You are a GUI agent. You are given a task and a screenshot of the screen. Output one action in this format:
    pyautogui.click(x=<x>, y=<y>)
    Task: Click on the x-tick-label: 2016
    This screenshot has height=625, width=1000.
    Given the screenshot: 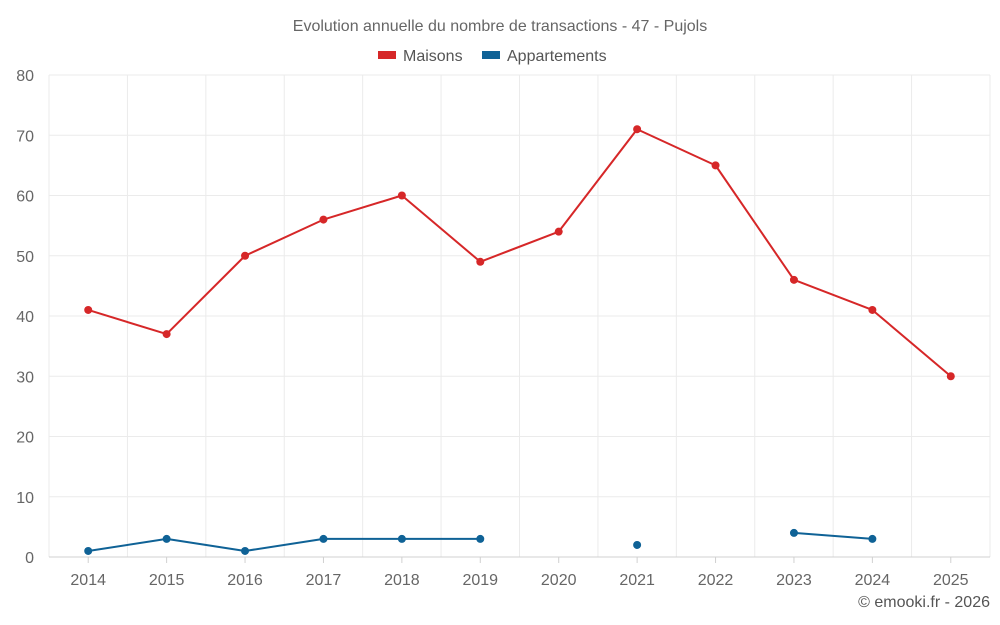 What is the action you would take?
    pyautogui.click(x=245, y=580)
    